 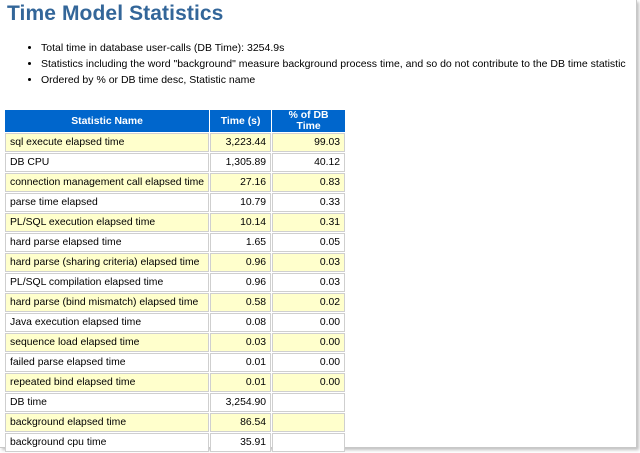 I want to click on table-row: background cpu time 35.91, so click(x=175, y=442).